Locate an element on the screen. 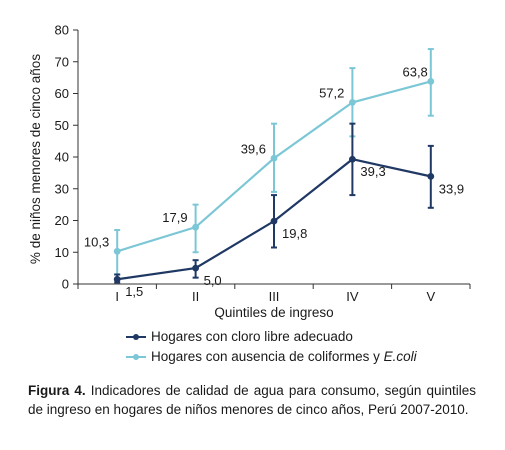  data-label: 1,5 is located at coordinates (134, 291).